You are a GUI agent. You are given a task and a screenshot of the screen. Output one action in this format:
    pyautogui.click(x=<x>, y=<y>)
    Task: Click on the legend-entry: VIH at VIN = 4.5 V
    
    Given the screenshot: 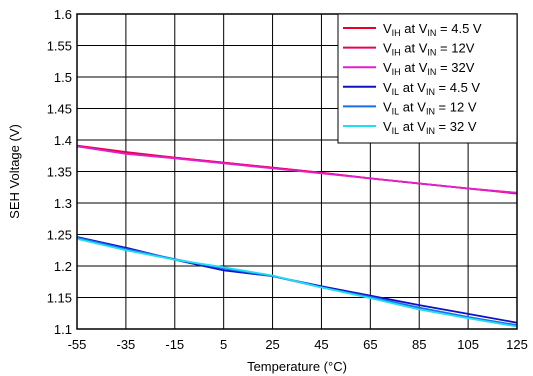 What is the action you would take?
    pyautogui.click(x=432, y=29)
    